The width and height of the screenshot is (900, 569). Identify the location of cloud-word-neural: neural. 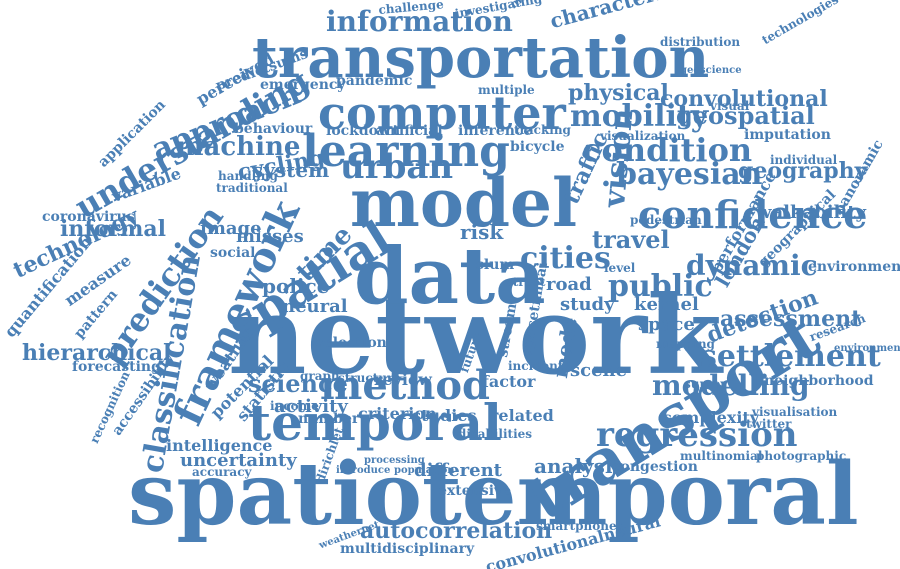
(315, 306).